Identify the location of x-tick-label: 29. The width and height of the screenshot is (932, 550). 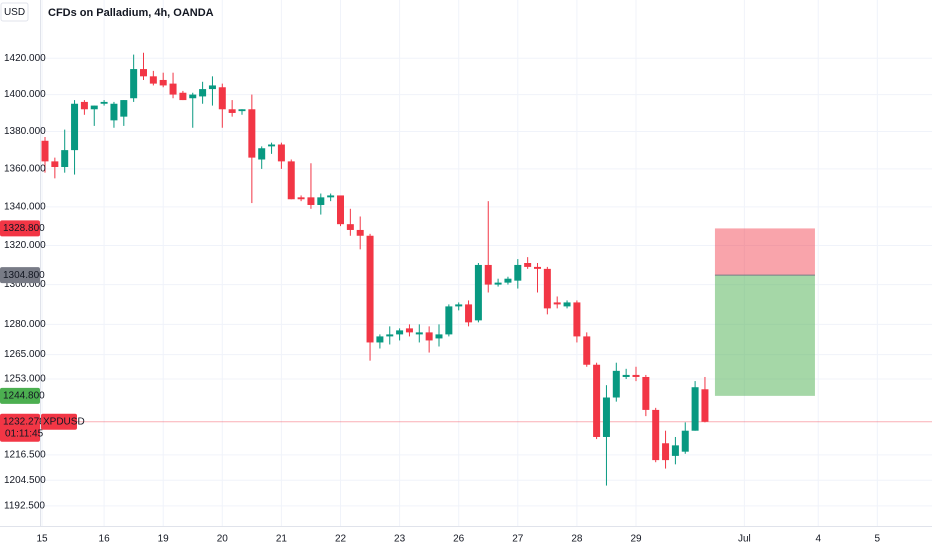
(636, 539).